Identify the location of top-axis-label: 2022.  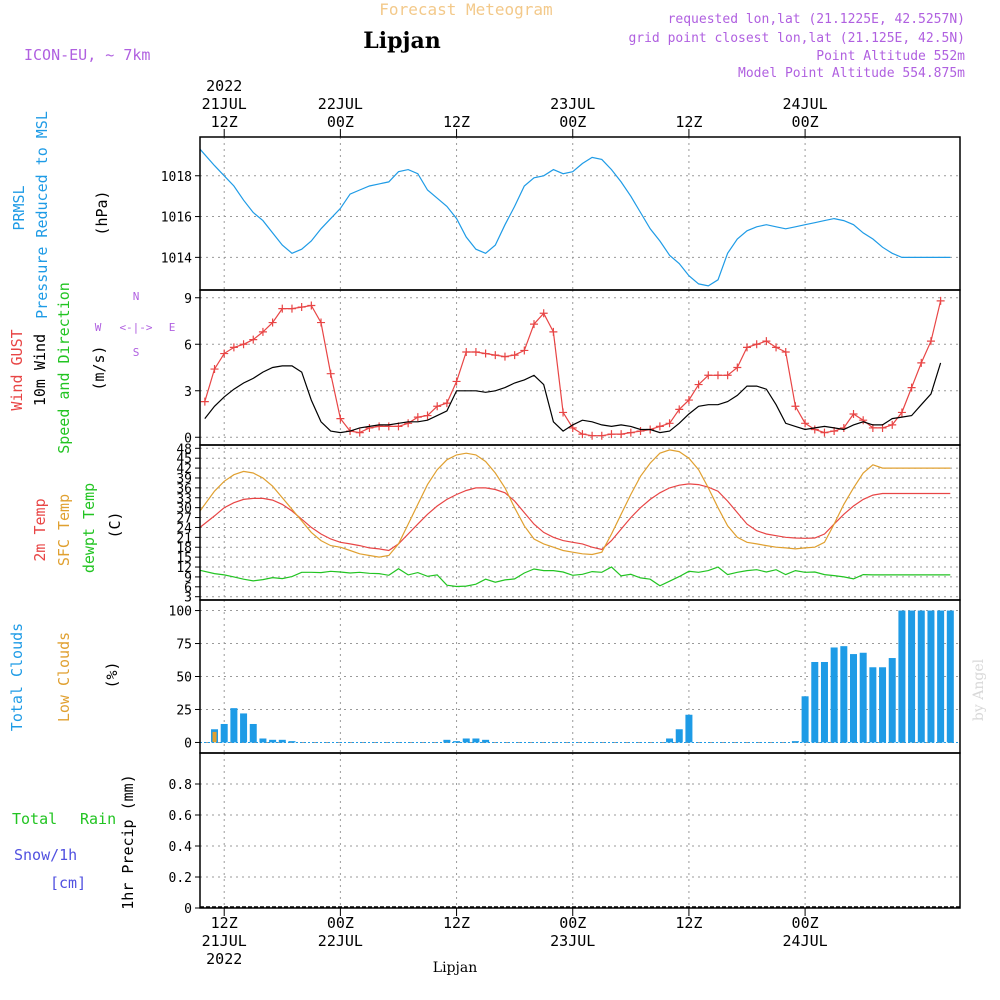
(224, 86).